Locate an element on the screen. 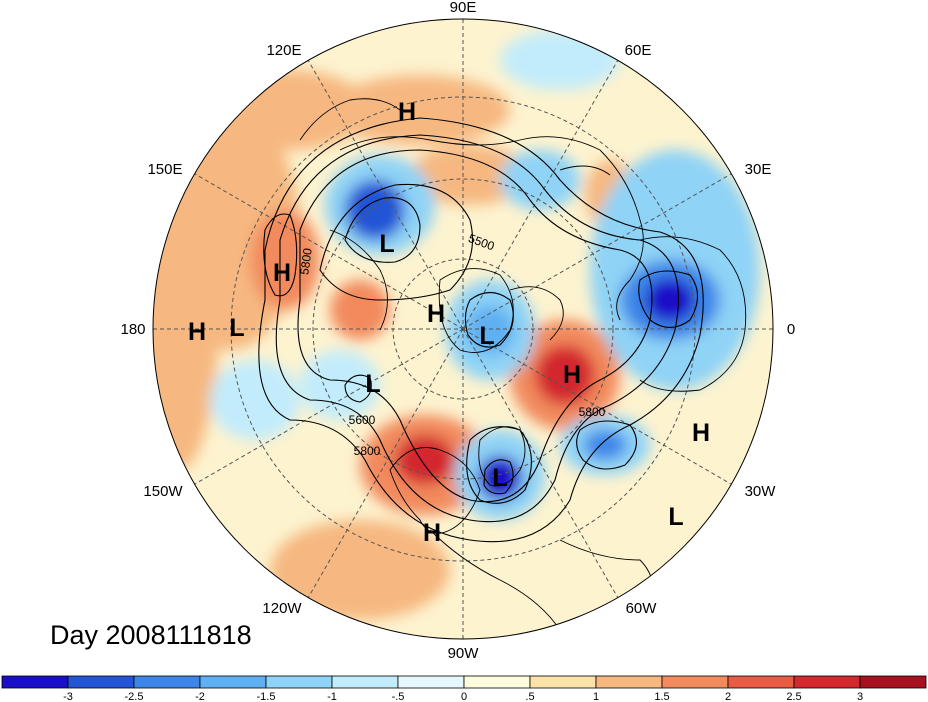  colorbar-label: -.5 is located at coordinates (398, 696).